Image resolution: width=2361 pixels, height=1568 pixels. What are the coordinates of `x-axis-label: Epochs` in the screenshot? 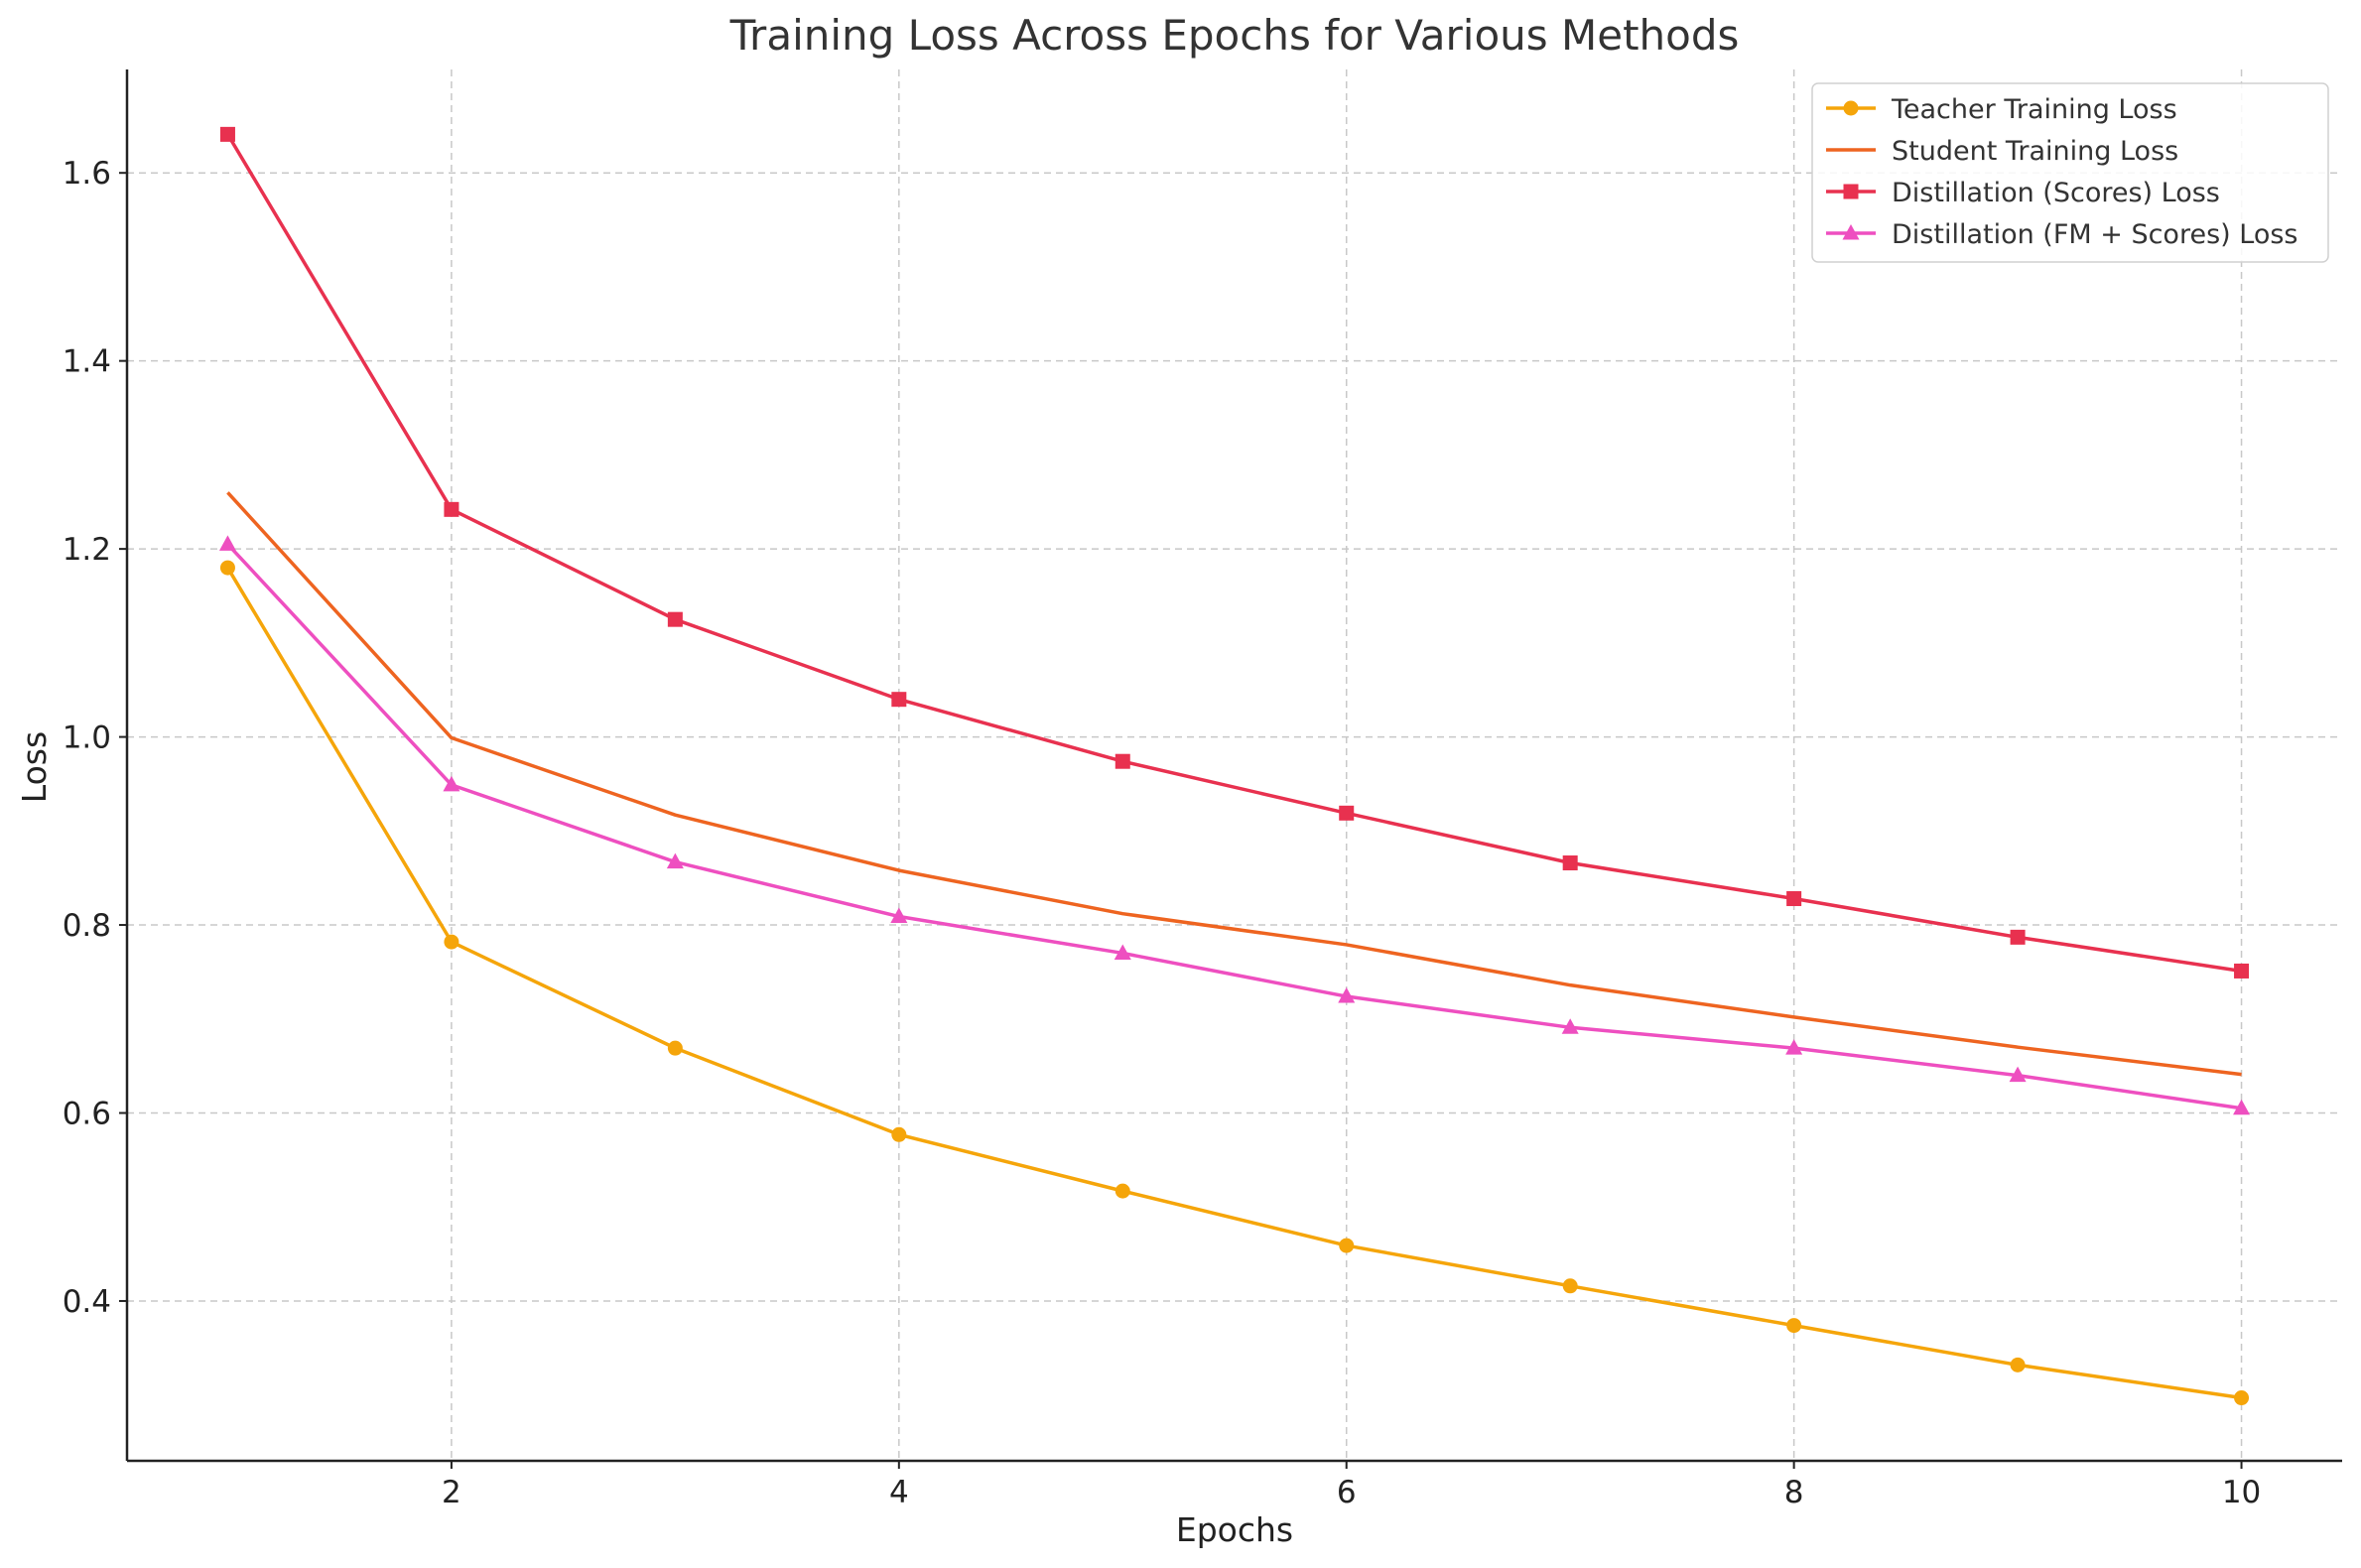 It's located at (1234, 1529).